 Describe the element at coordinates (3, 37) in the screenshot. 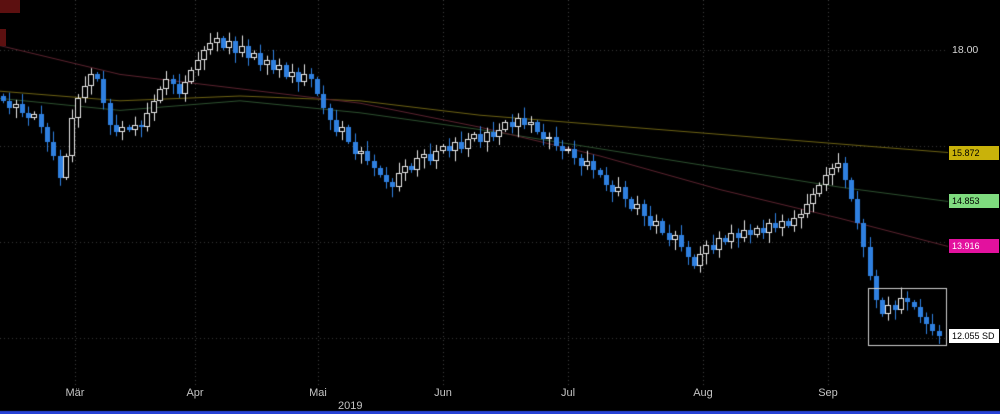

I see `terminal-red-artifact-left-edge` at that location.